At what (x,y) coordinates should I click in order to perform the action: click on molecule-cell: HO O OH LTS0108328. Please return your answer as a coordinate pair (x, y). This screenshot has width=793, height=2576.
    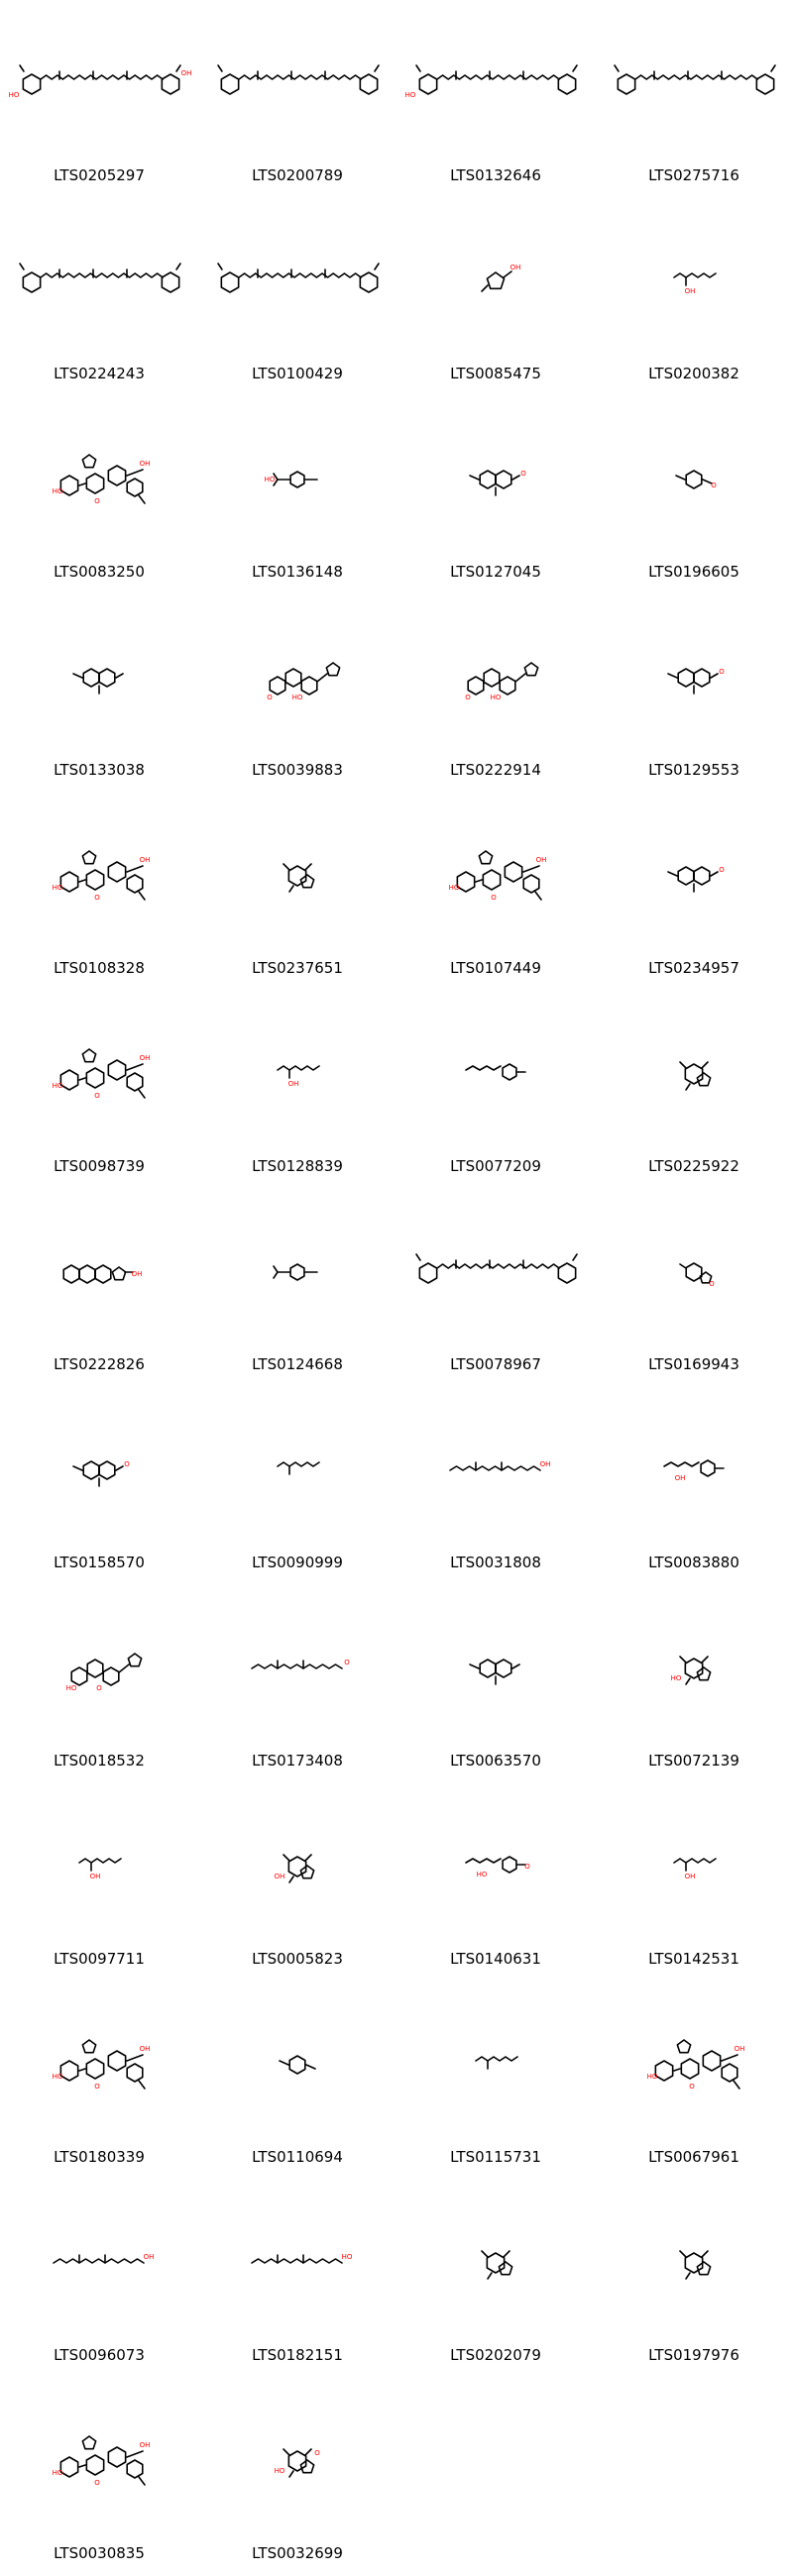
    Looking at the image, I should click on (99, 892).